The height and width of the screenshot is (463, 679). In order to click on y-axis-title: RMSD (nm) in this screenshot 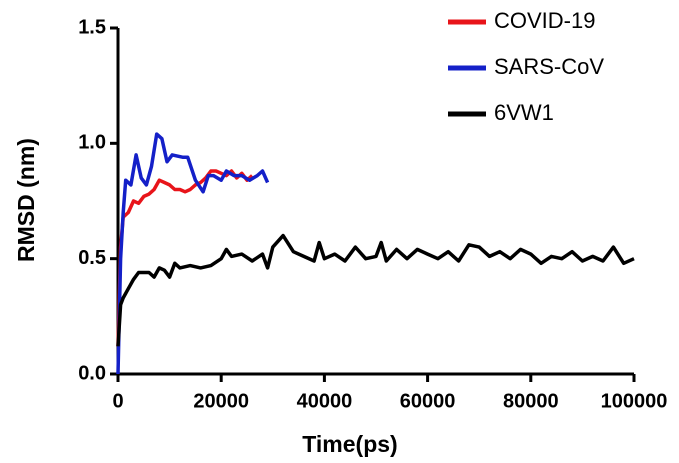, I will do `click(26, 200)`.